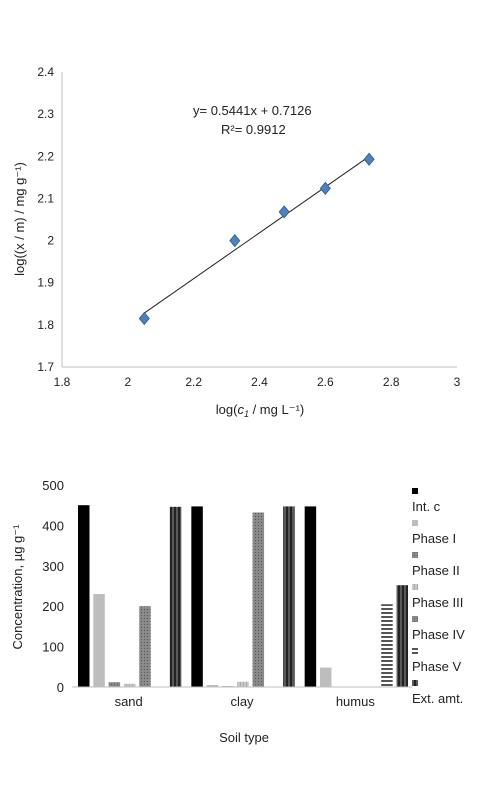 The width and height of the screenshot is (500, 800). Describe the element at coordinates (45, 198) in the screenshot. I see `scatter-y-tick-label: 2.1` at that location.